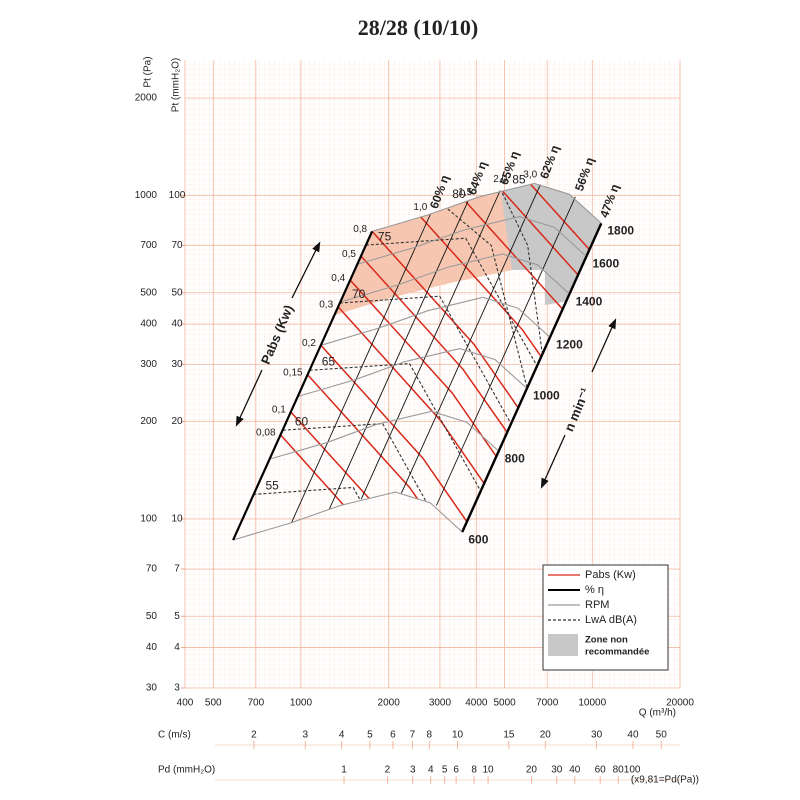 The image size is (800, 800). What do you see at coordinates (272, 486) in the screenshot?
I see `noise-label: 55` at bounding box center [272, 486].